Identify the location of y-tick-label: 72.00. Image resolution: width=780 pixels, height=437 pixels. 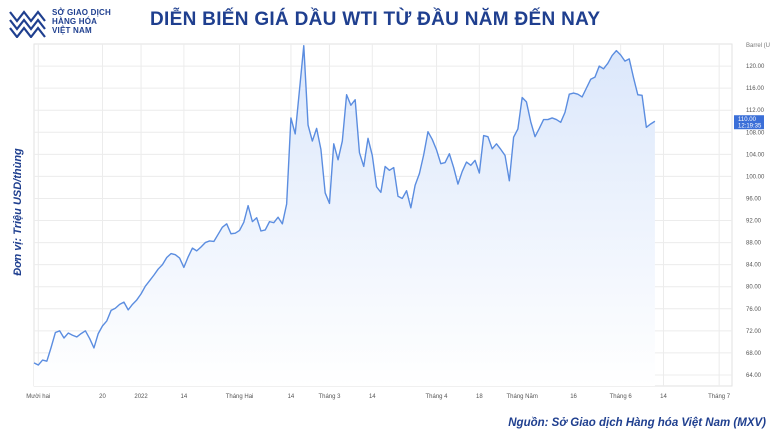
(754, 332).